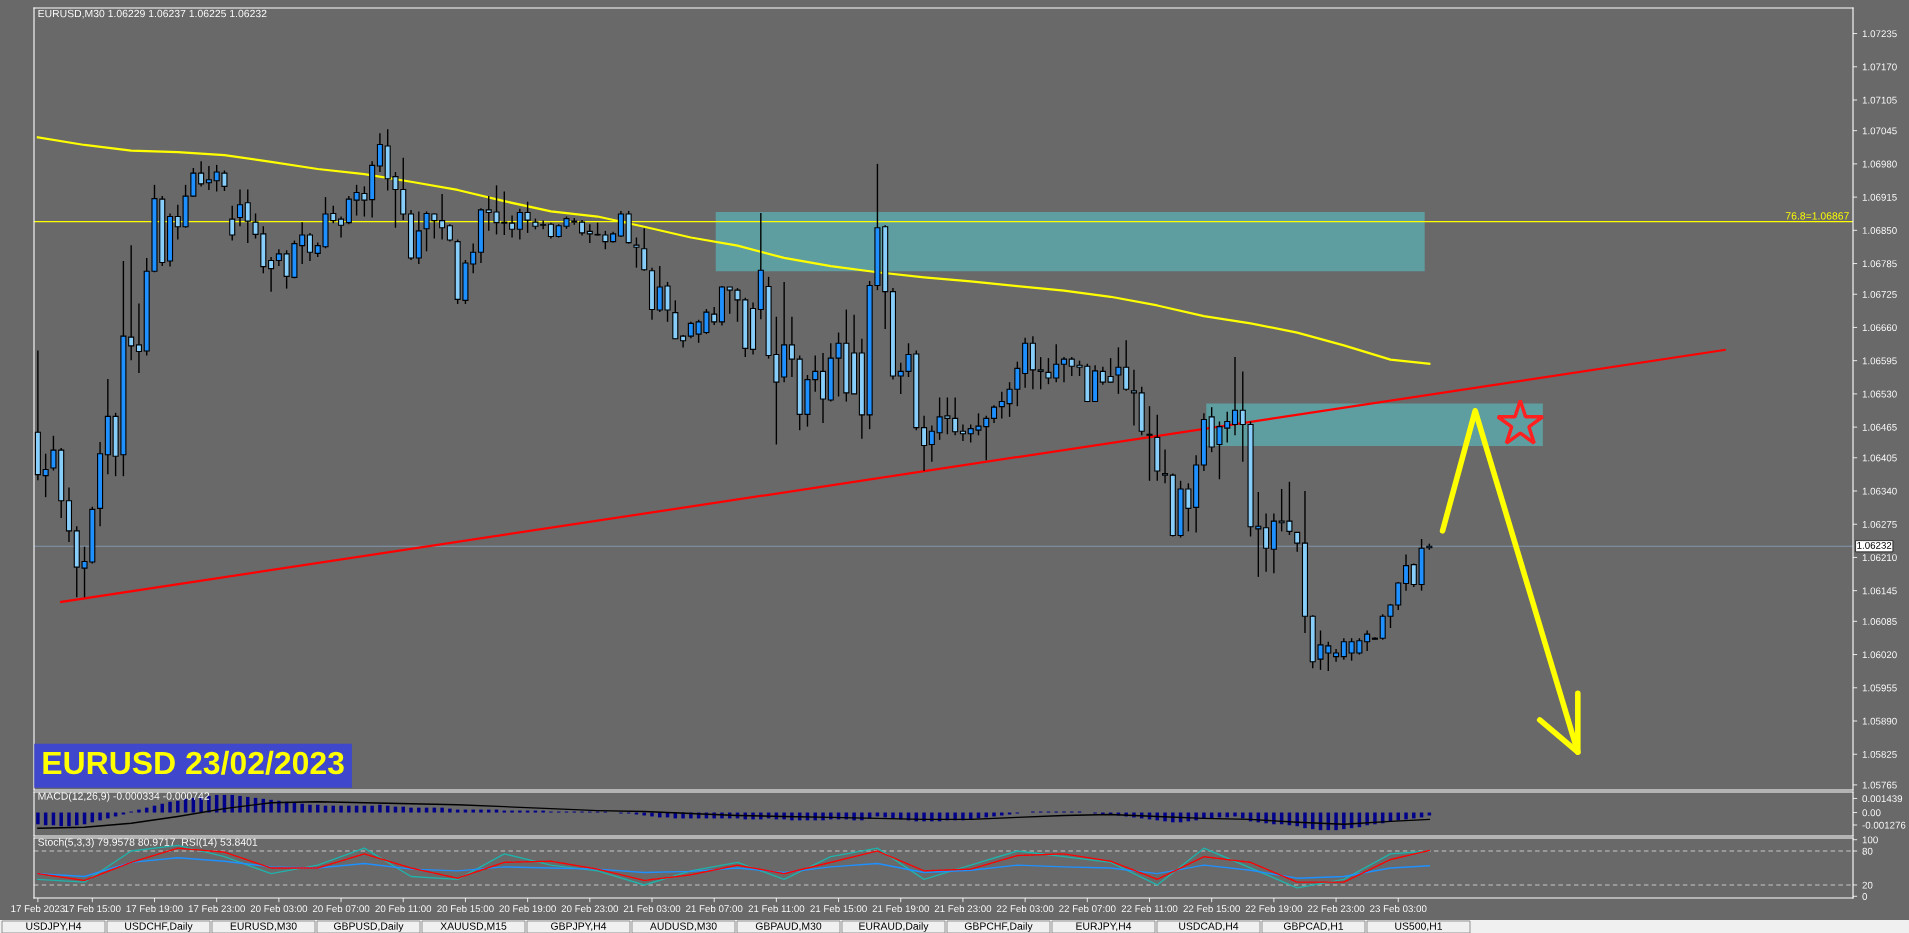  Describe the element at coordinates (148, 843) in the screenshot. I see `chart-title: Stoch(5,3,3) 79.9578 80.9717 RSI(14) 53.8401` at that location.